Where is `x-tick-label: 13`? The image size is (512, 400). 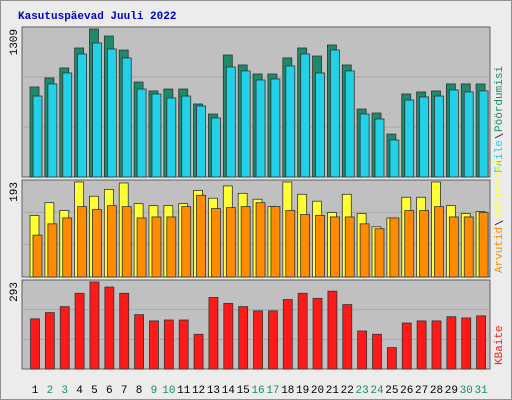 x-tick-label: 13 is located at coordinates (213, 391).